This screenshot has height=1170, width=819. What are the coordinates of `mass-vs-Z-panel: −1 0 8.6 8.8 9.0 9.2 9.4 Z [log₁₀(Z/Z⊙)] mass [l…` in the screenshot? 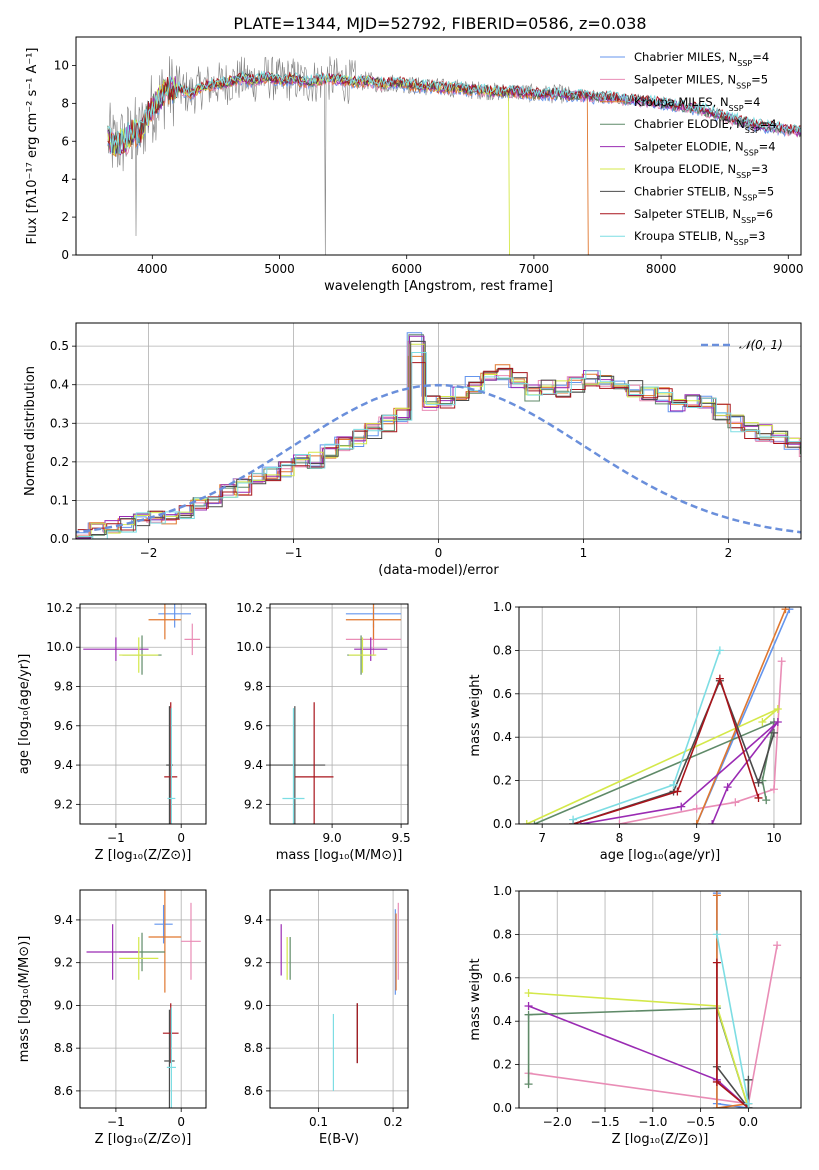 It's located at (112, 1018).